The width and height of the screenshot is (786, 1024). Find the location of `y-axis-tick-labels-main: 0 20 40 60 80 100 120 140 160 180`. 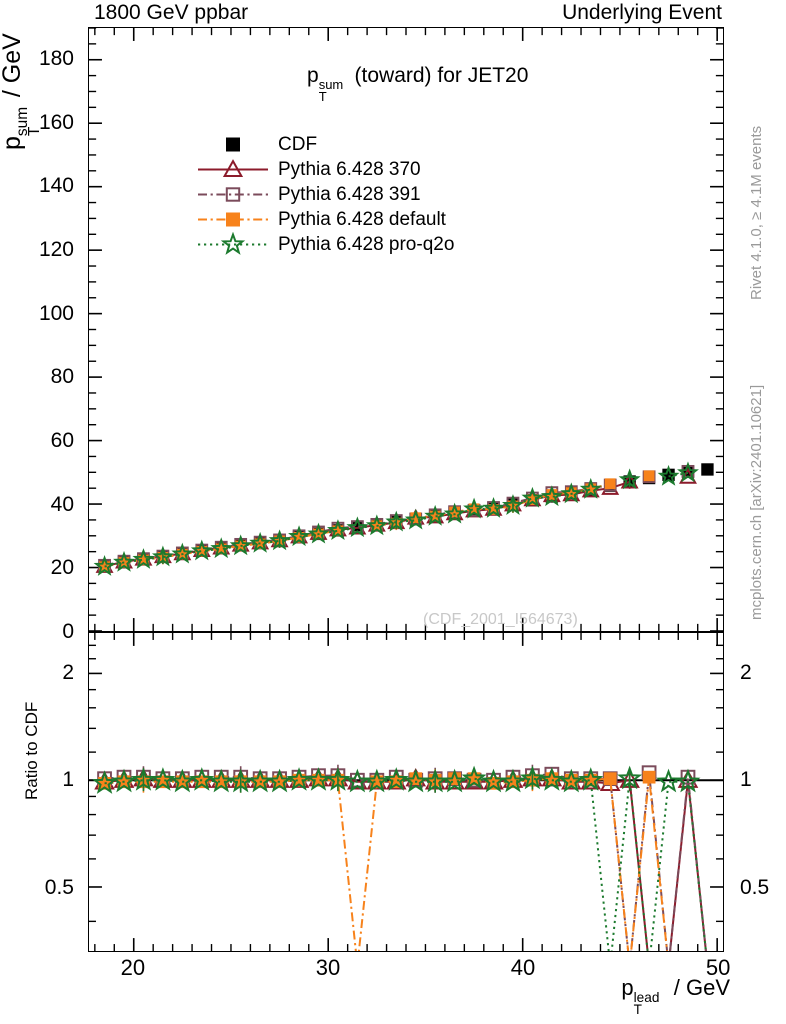

y-axis-tick-labels-main: 0 20 40 60 80 100 120 140 160 180 is located at coordinates (41, 335).